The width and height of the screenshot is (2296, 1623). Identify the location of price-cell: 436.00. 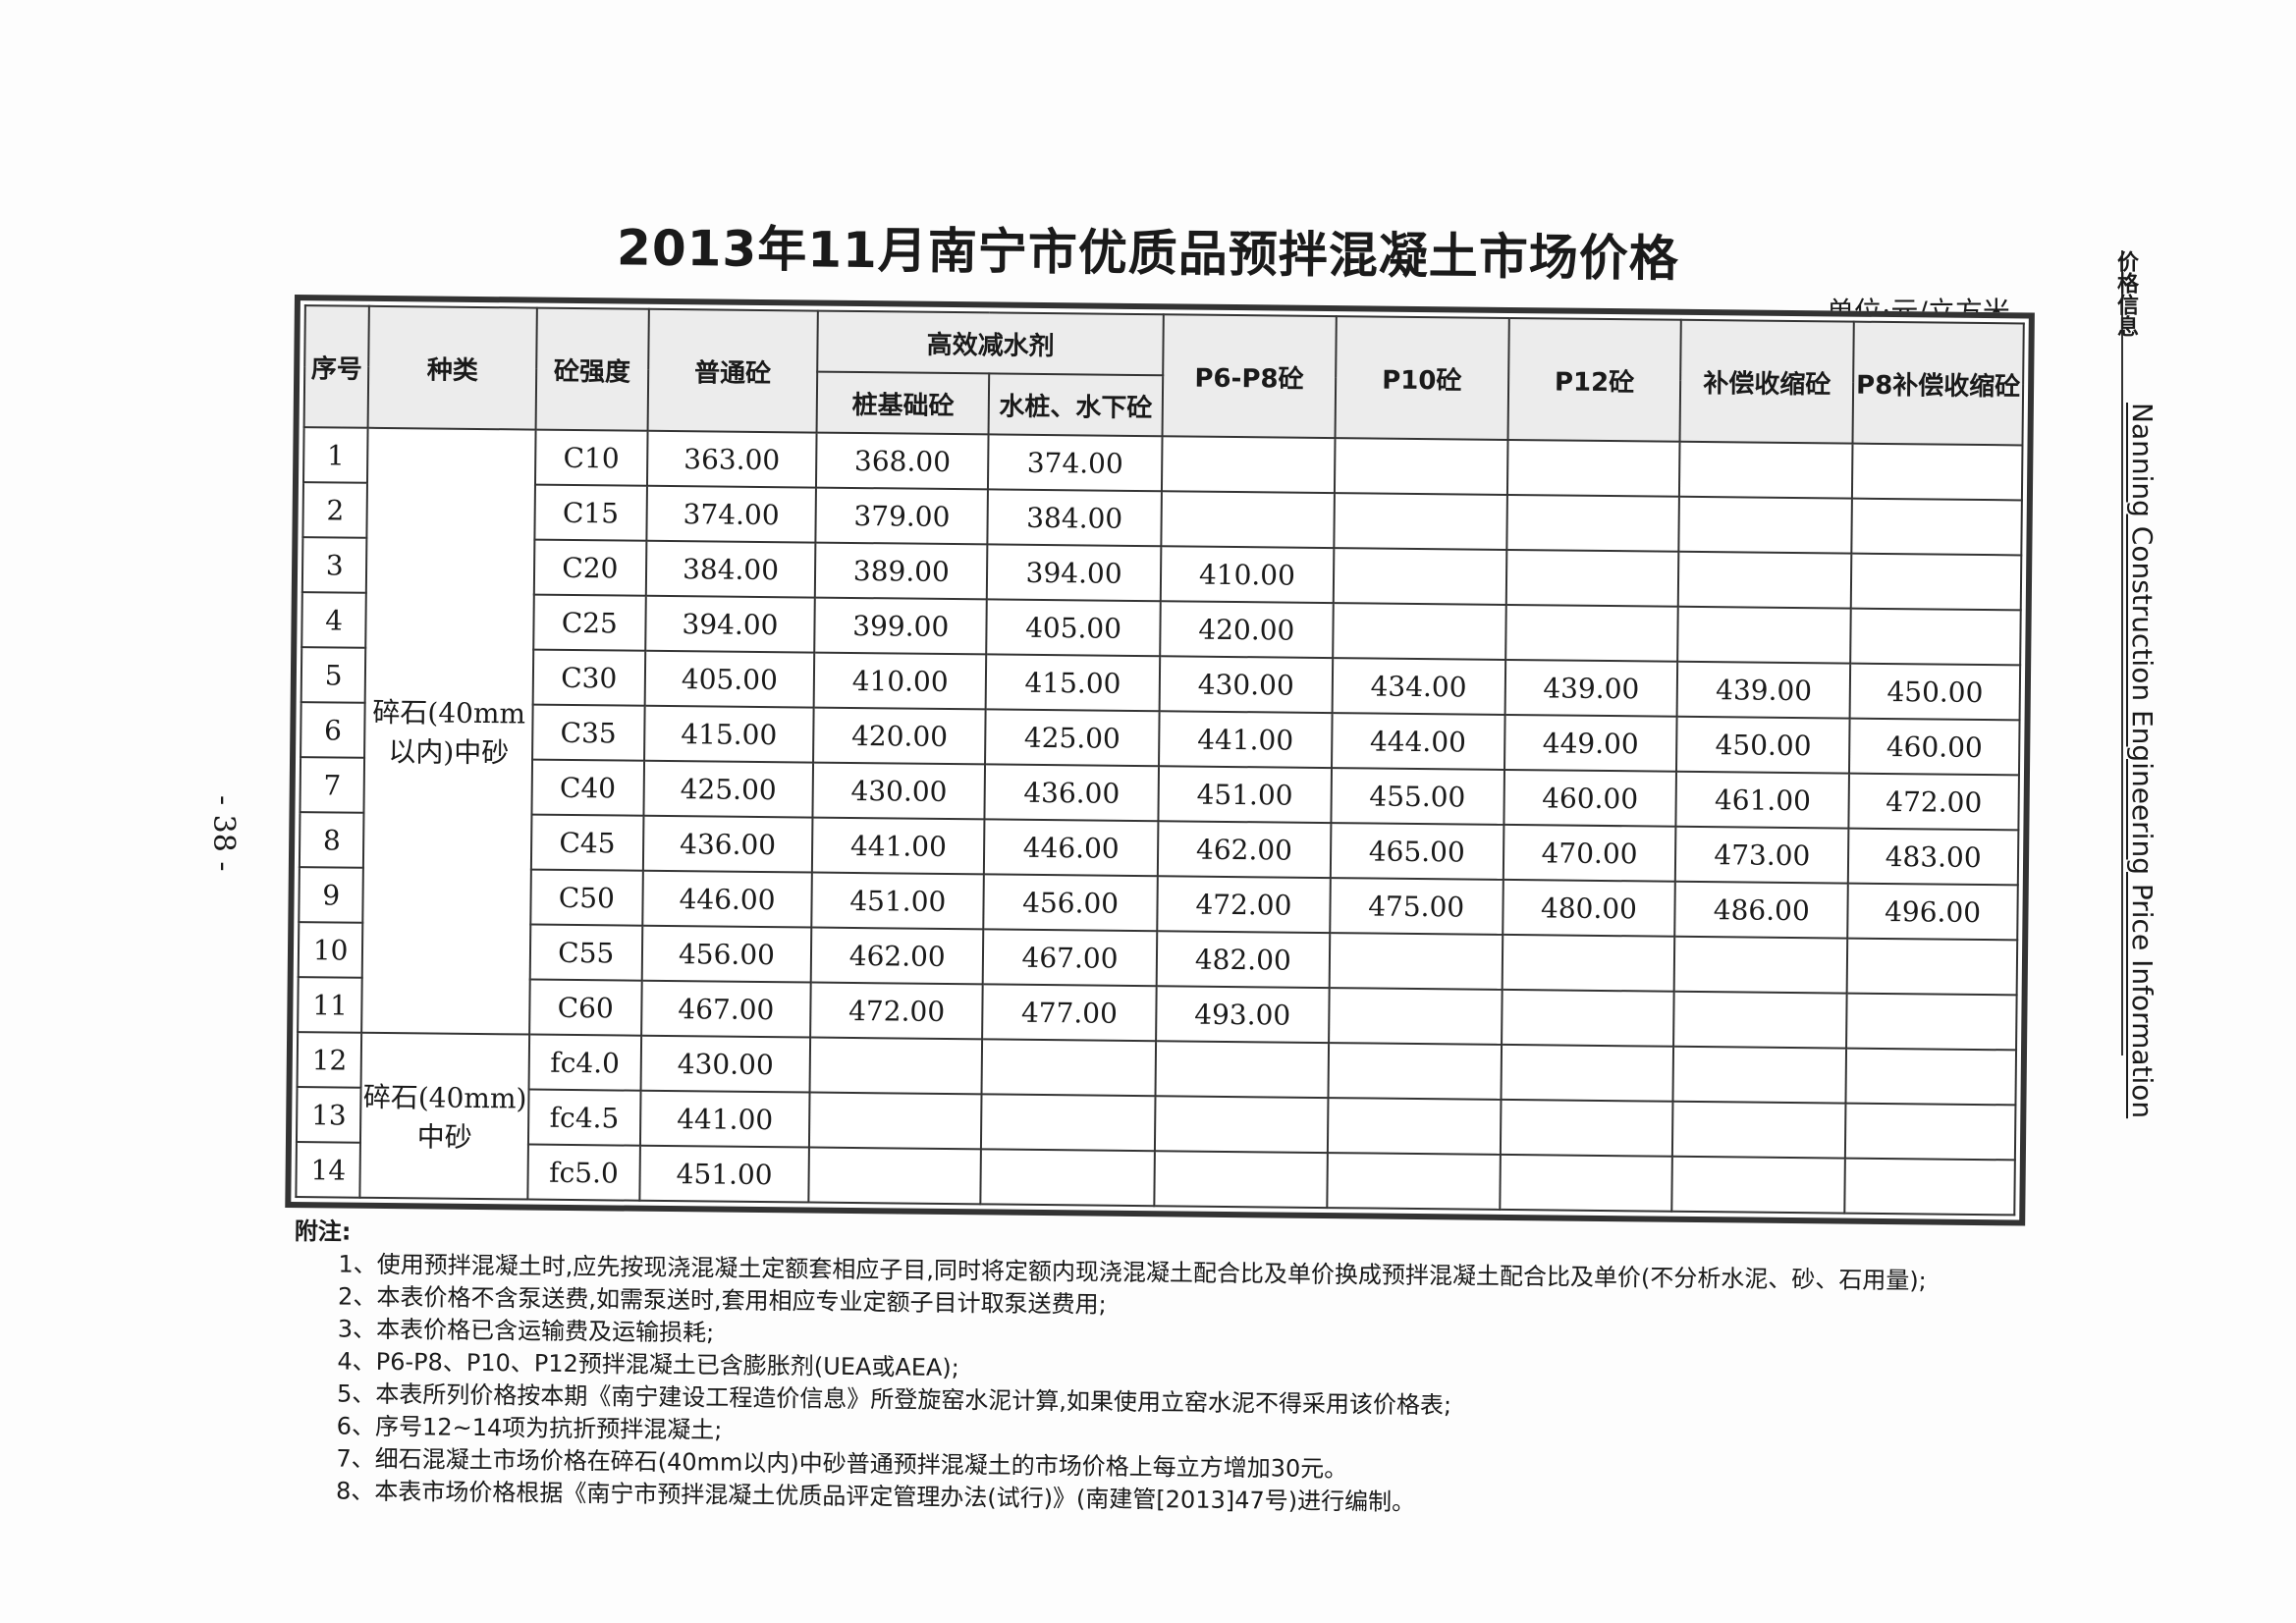
(1071, 793).